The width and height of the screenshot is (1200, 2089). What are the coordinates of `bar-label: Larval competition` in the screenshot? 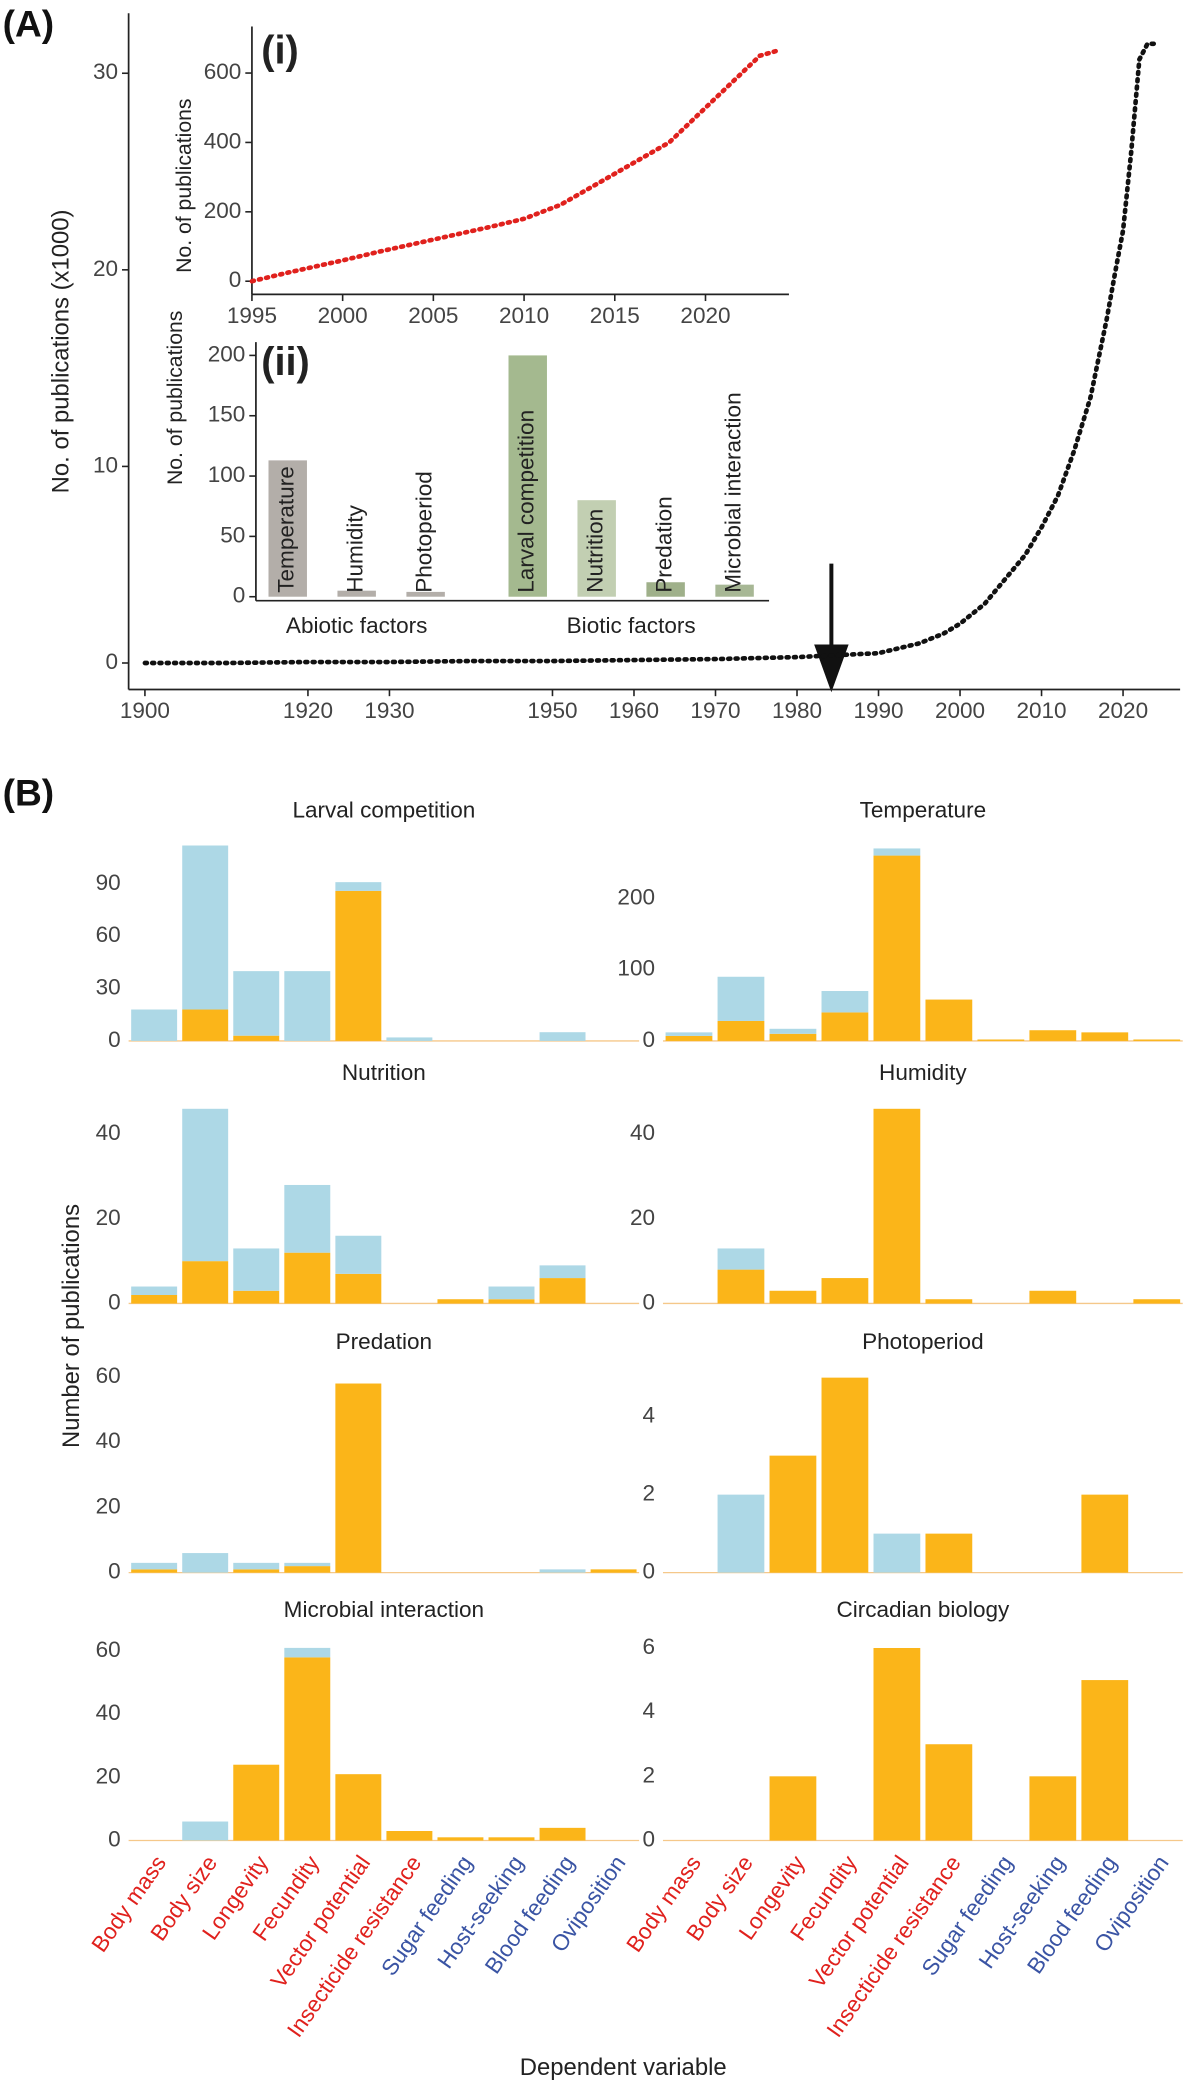 It's located at (526, 501).